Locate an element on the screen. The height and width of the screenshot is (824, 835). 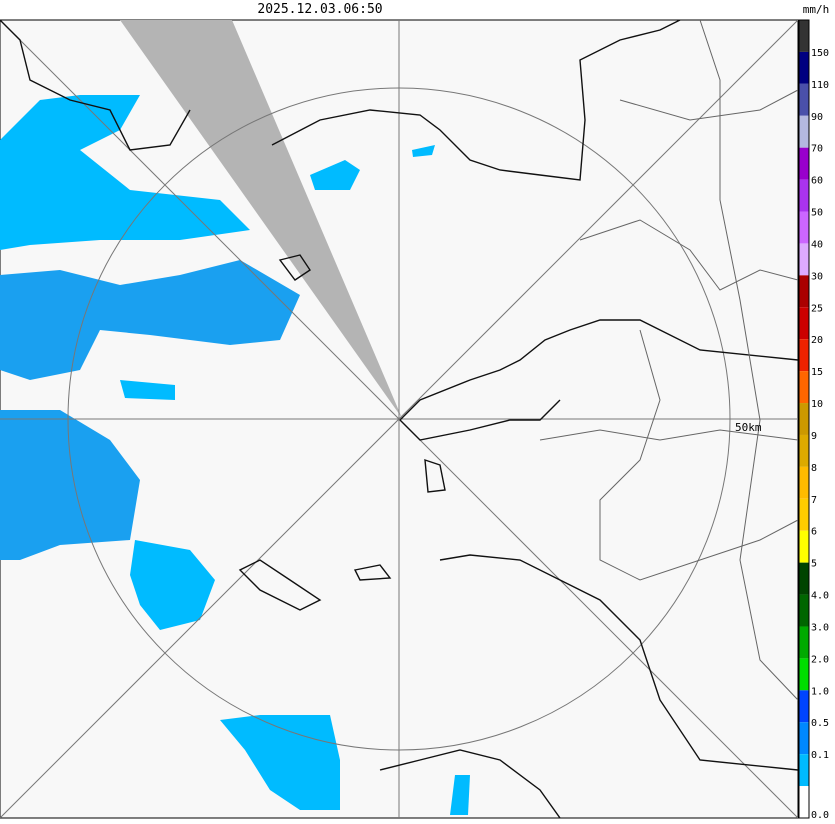
legend-label: 5 is located at coordinates (814, 564).